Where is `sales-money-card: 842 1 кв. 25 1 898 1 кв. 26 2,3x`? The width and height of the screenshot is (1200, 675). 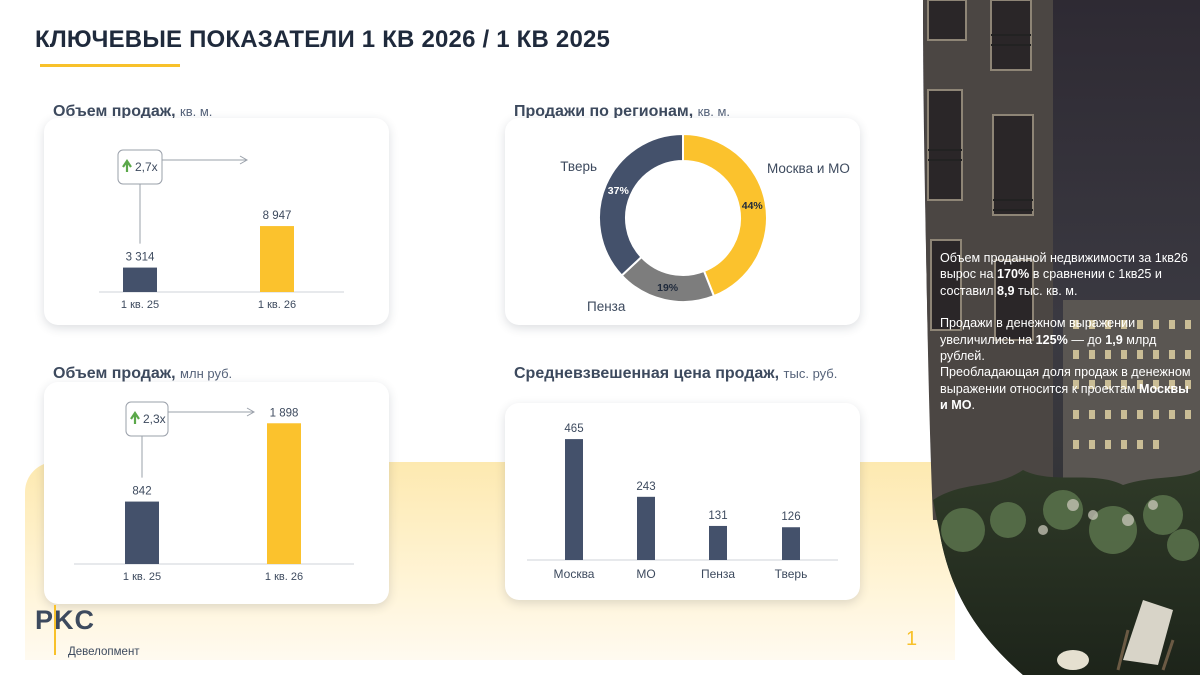
sales-money-card: 842 1 кв. 25 1 898 1 кв. 26 2,3x is located at coordinates (216, 493).